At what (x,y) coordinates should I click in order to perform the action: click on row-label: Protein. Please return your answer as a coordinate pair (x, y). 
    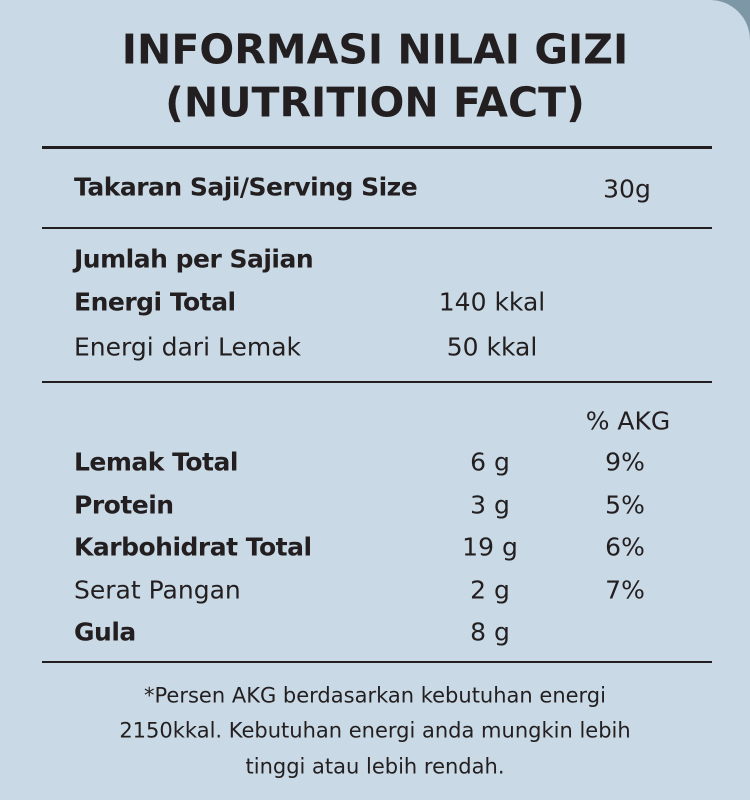
    Looking at the image, I should click on (124, 505).